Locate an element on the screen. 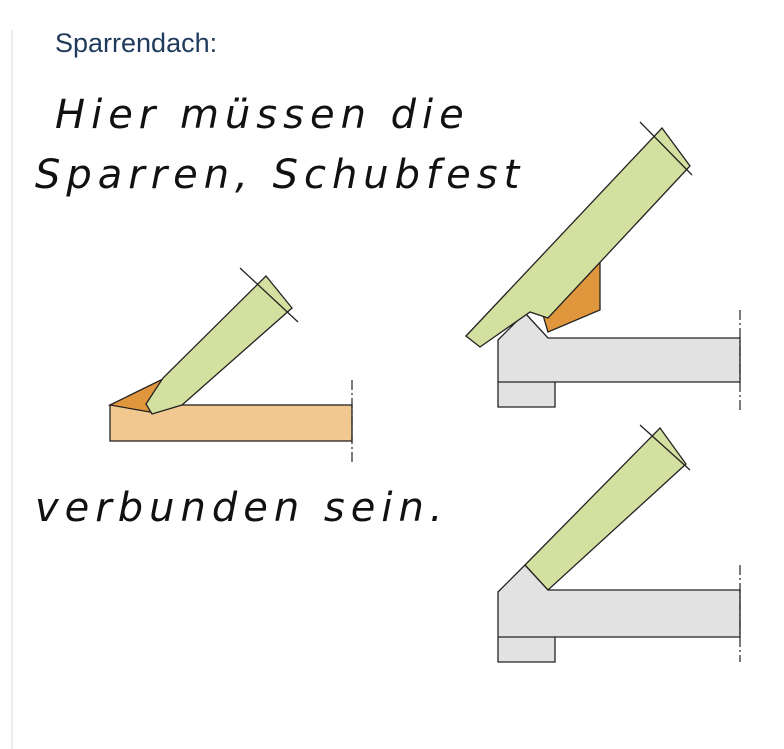 This screenshot has width=784, height=749. handwriting: verbunden sein. is located at coordinates (242, 508).